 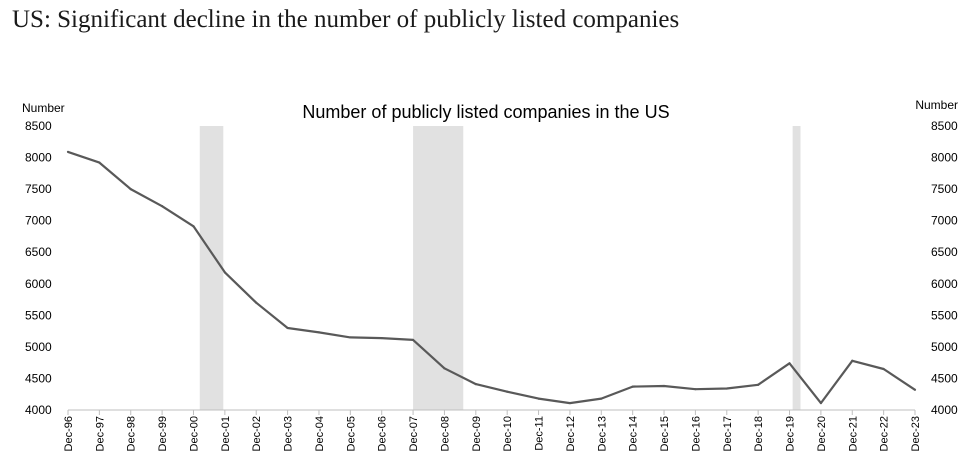 What do you see at coordinates (791, 433) in the screenshot?
I see `x-tick-label: Dec-19` at bounding box center [791, 433].